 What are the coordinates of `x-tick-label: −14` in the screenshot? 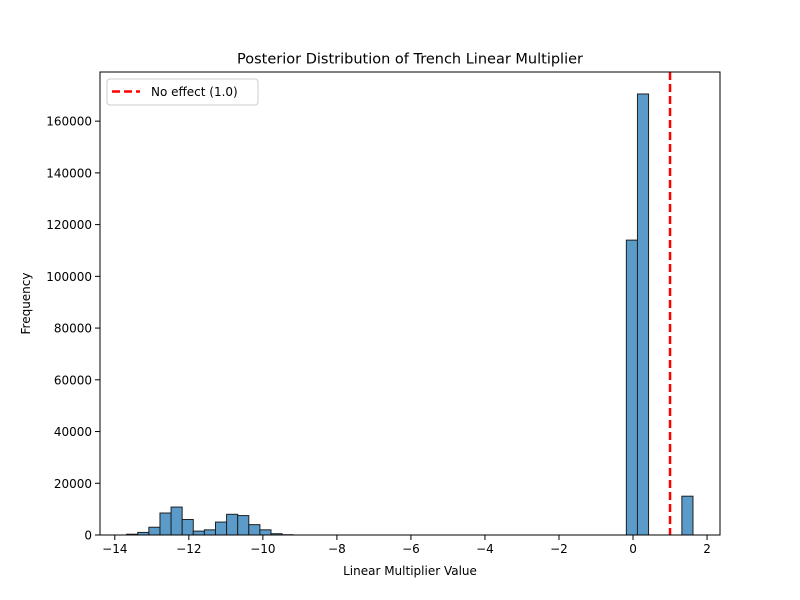 It's located at (114, 549).